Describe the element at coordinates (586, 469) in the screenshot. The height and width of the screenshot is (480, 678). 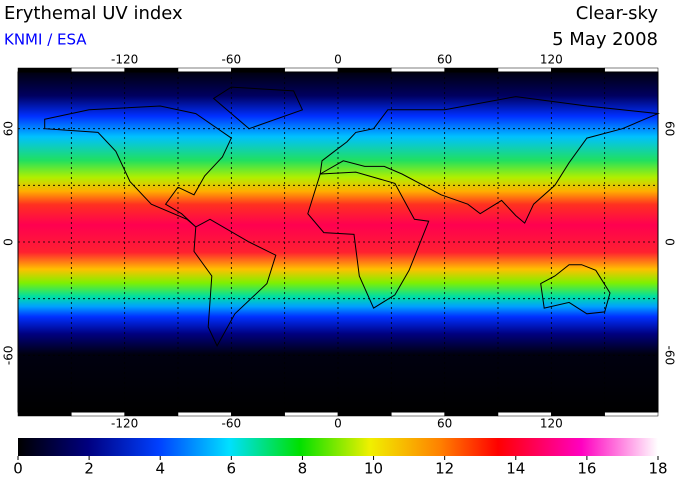
I see `colorbar-tick-label: 16` at that location.